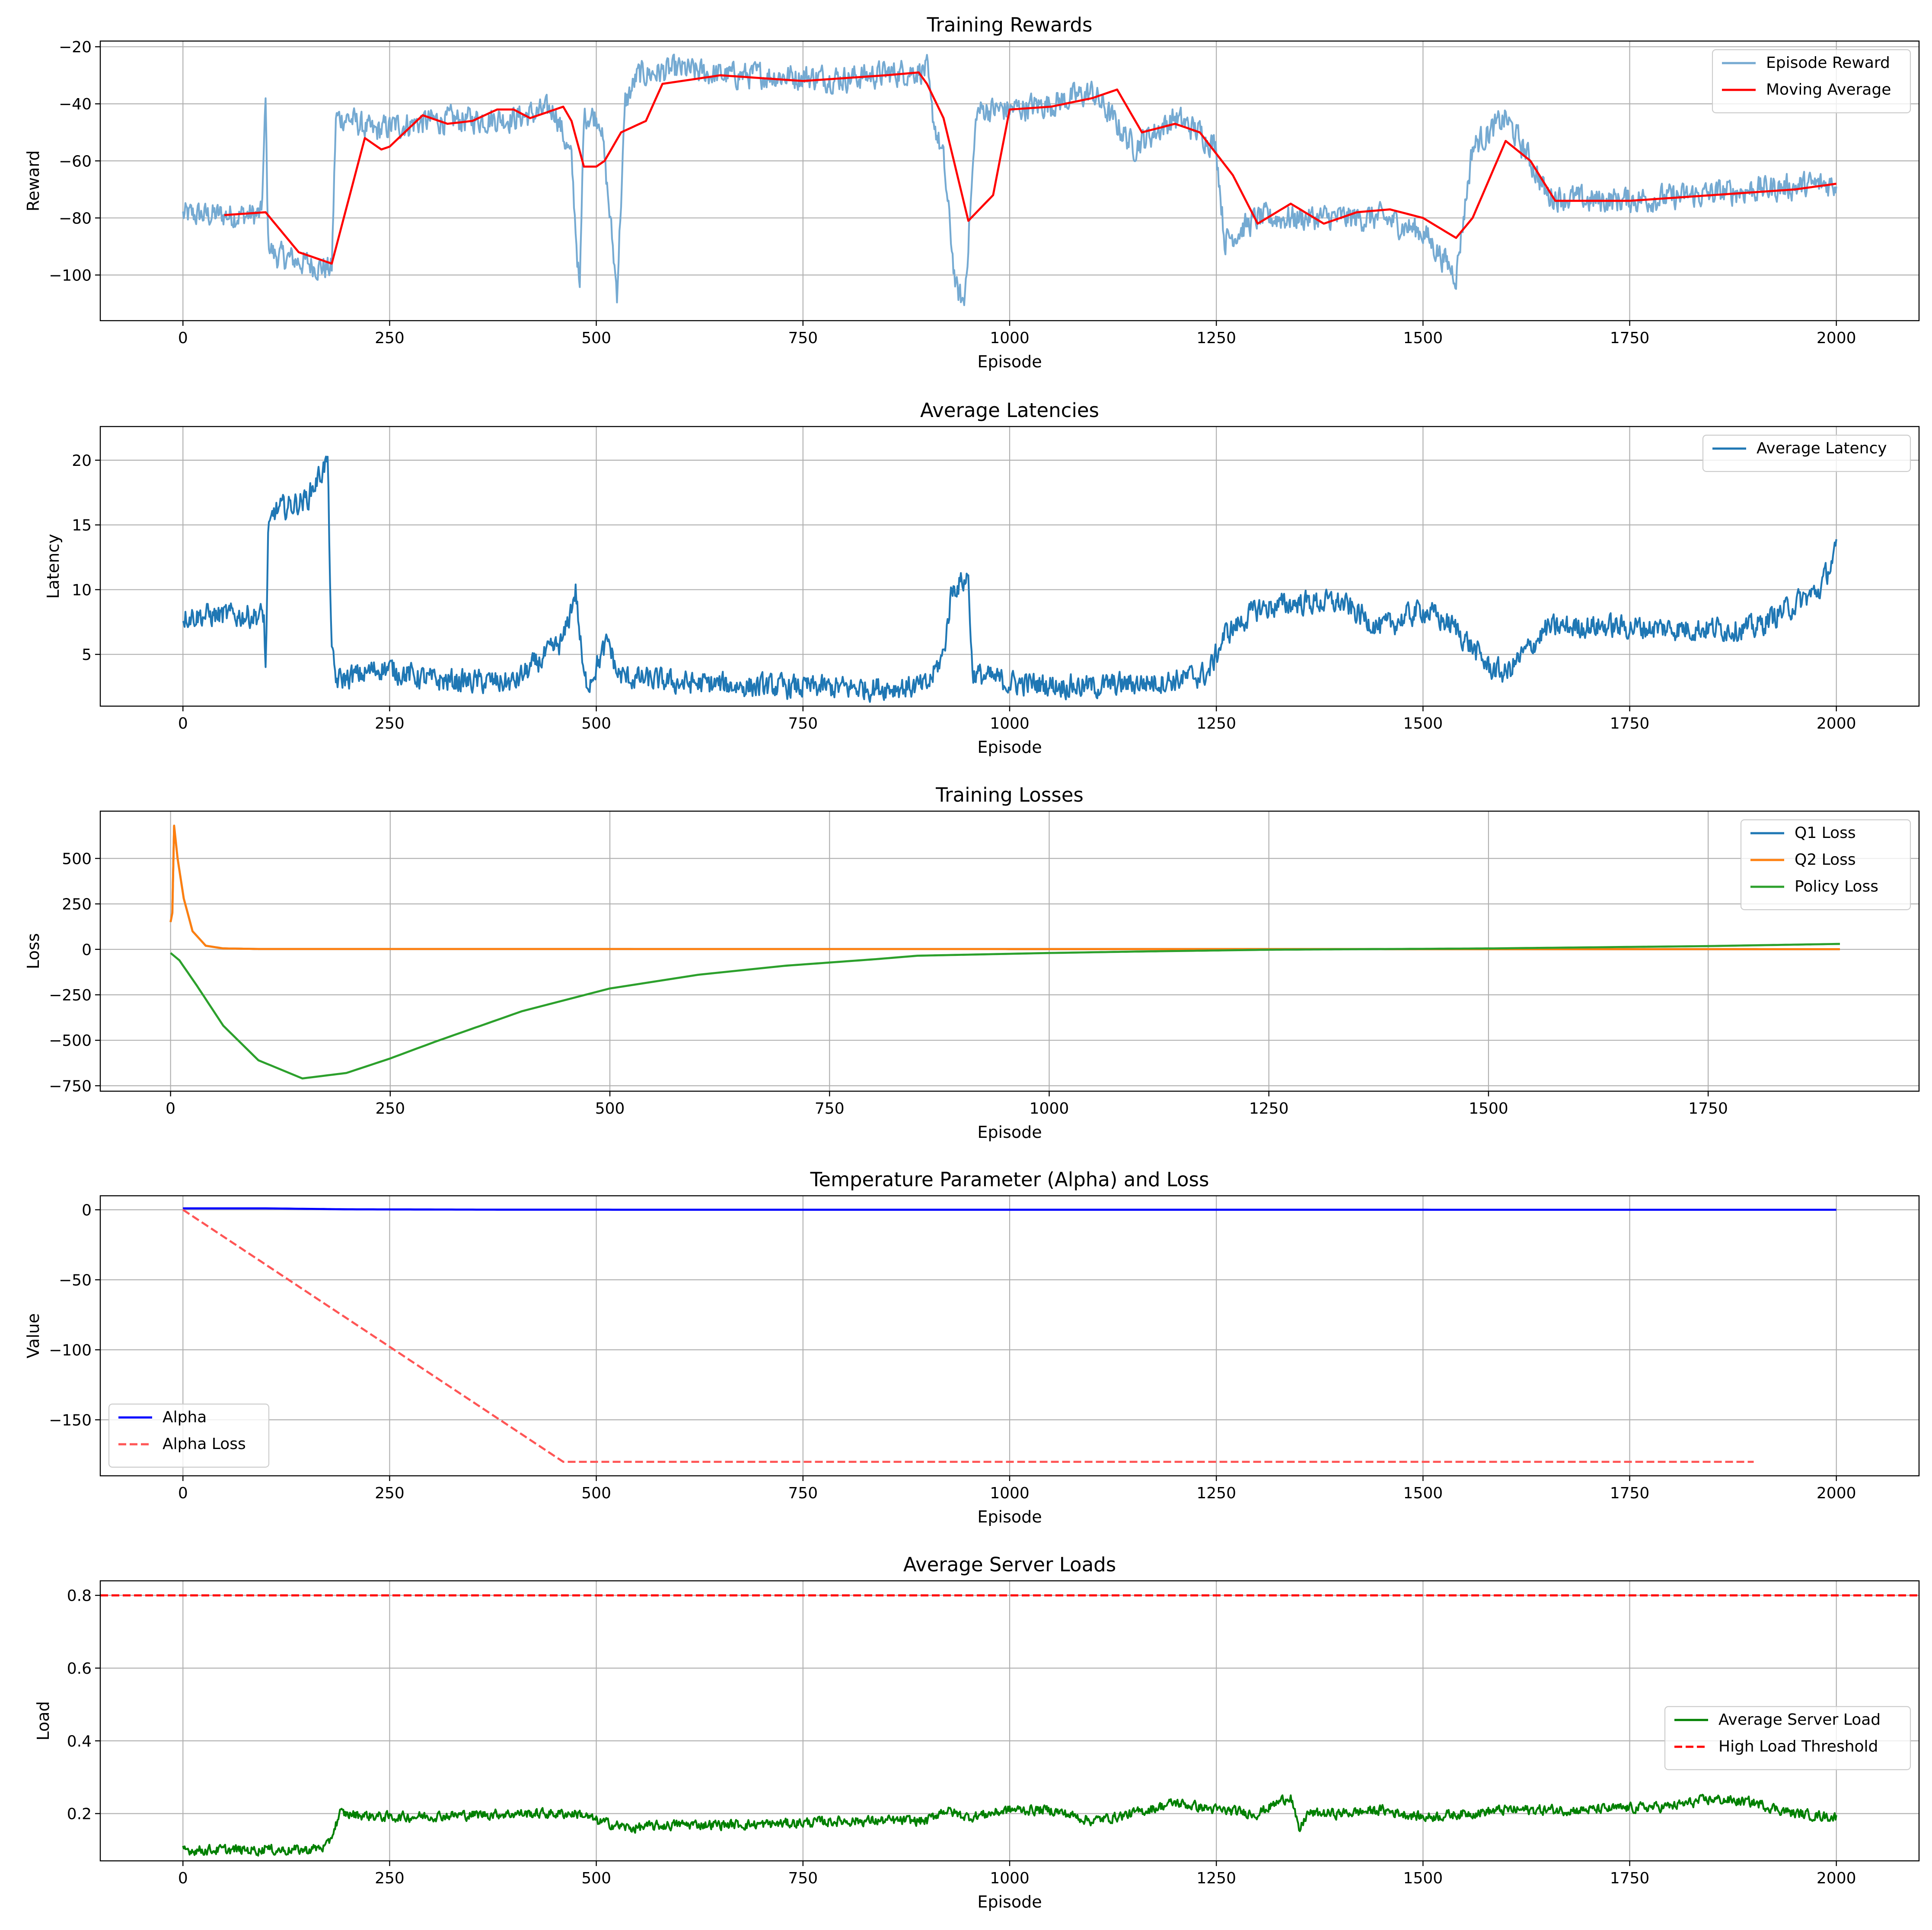 This screenshot has height=1930, width=1932. Describe the element at coordinates (33, 1335) in the screenshot. I see `y-axis-label: Value` at that location.